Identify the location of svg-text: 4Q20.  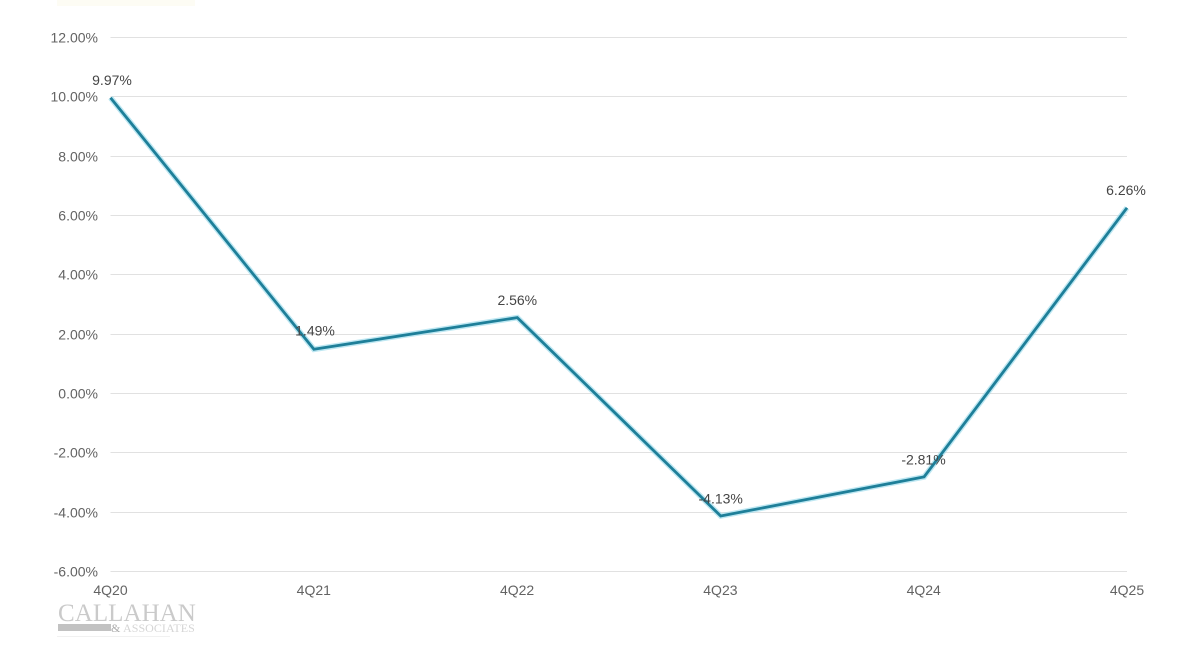
(110, 590).